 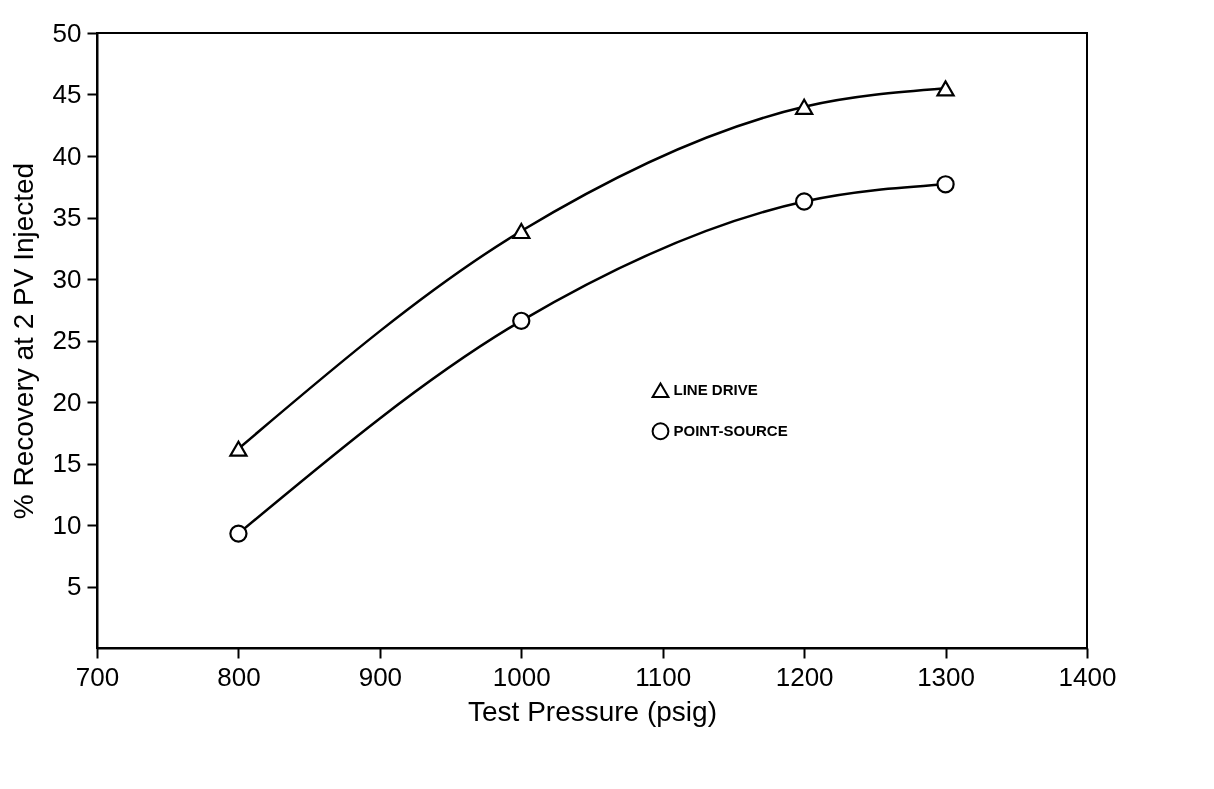 I want to click on y-tick-label: 10, so click(x=67, y=524).